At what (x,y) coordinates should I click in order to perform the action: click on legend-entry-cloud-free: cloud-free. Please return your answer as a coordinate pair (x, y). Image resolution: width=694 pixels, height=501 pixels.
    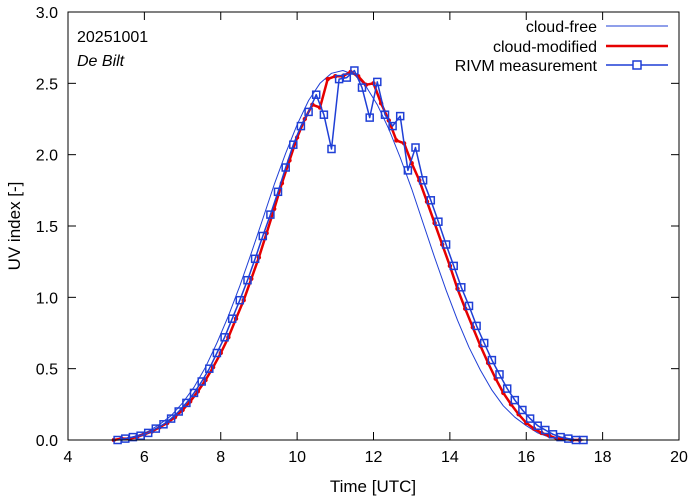
    Looking at the image, I should click on (597, 27).